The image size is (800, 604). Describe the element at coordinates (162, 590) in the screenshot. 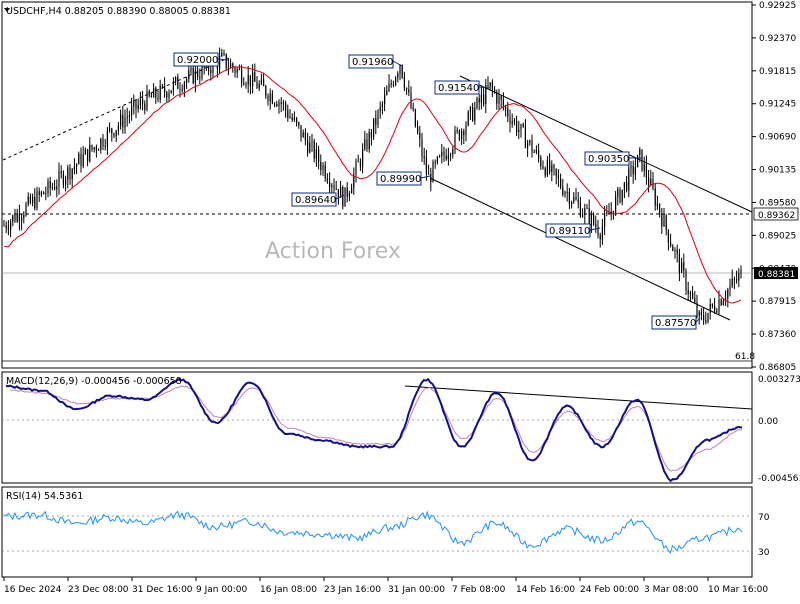

I see `time-tick-label: 31 Dec 16:00` at that location.